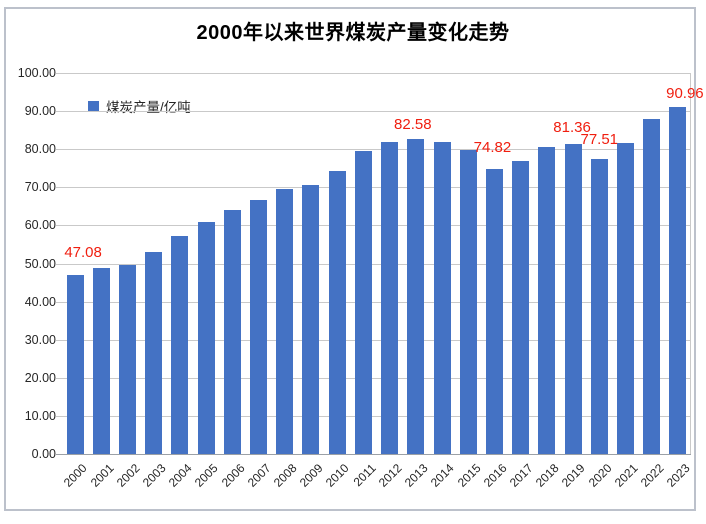 The height and width of the screenshot is (524, 706). I want to click on y-axis-tick-label: 10.00, so click(40, 415).